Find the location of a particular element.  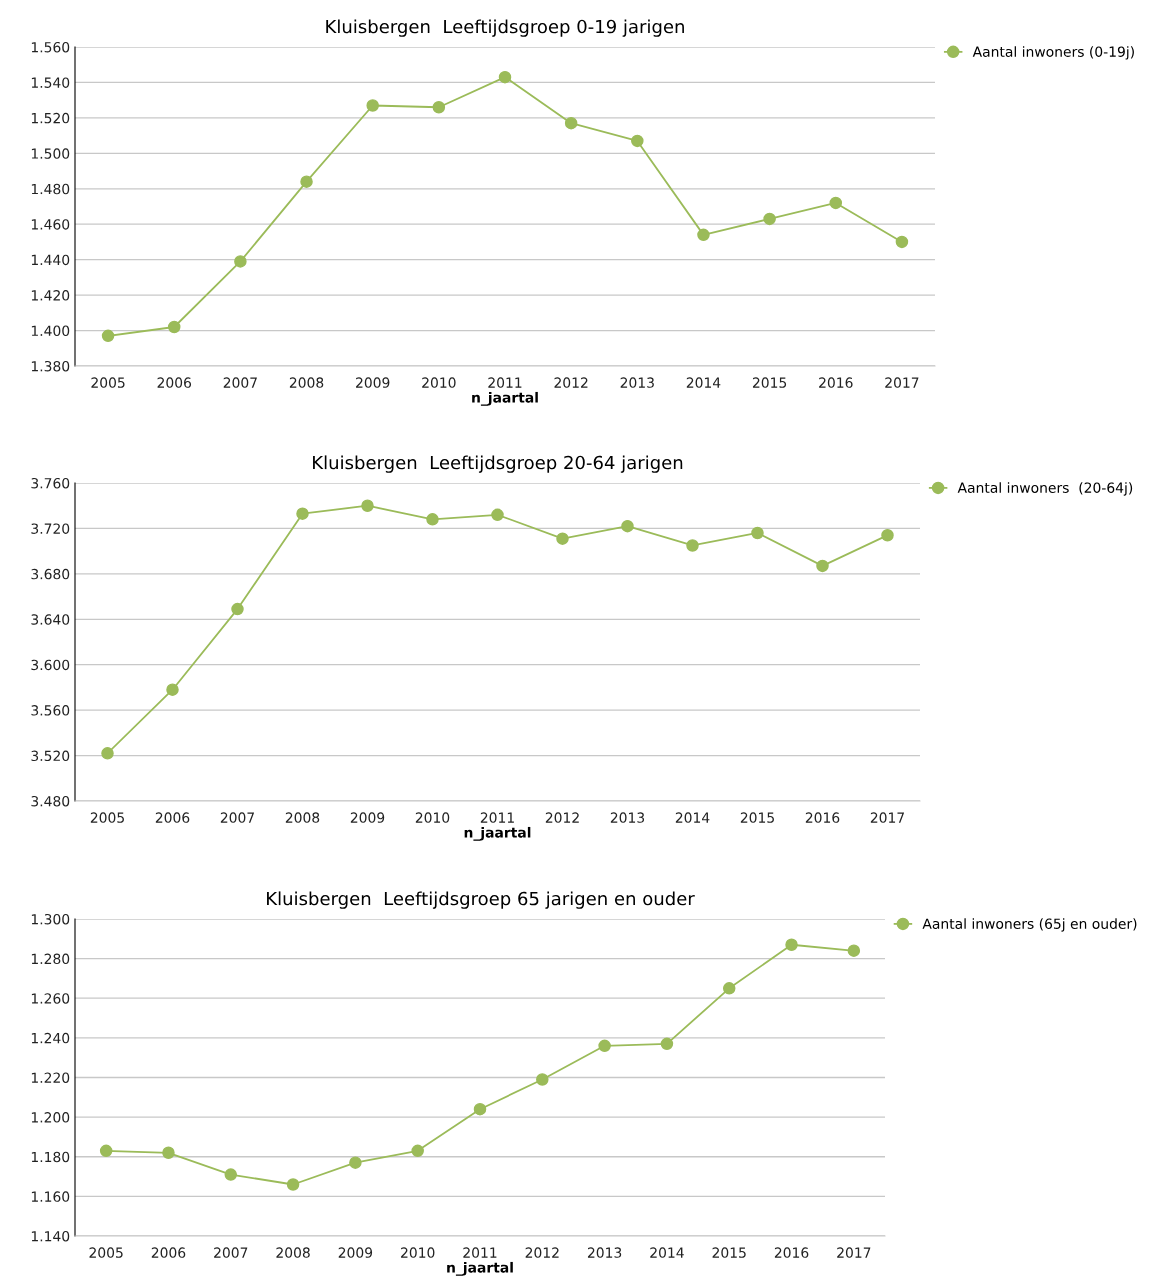

y-tick-label: 3.600 is located at coordinates (50, 665).